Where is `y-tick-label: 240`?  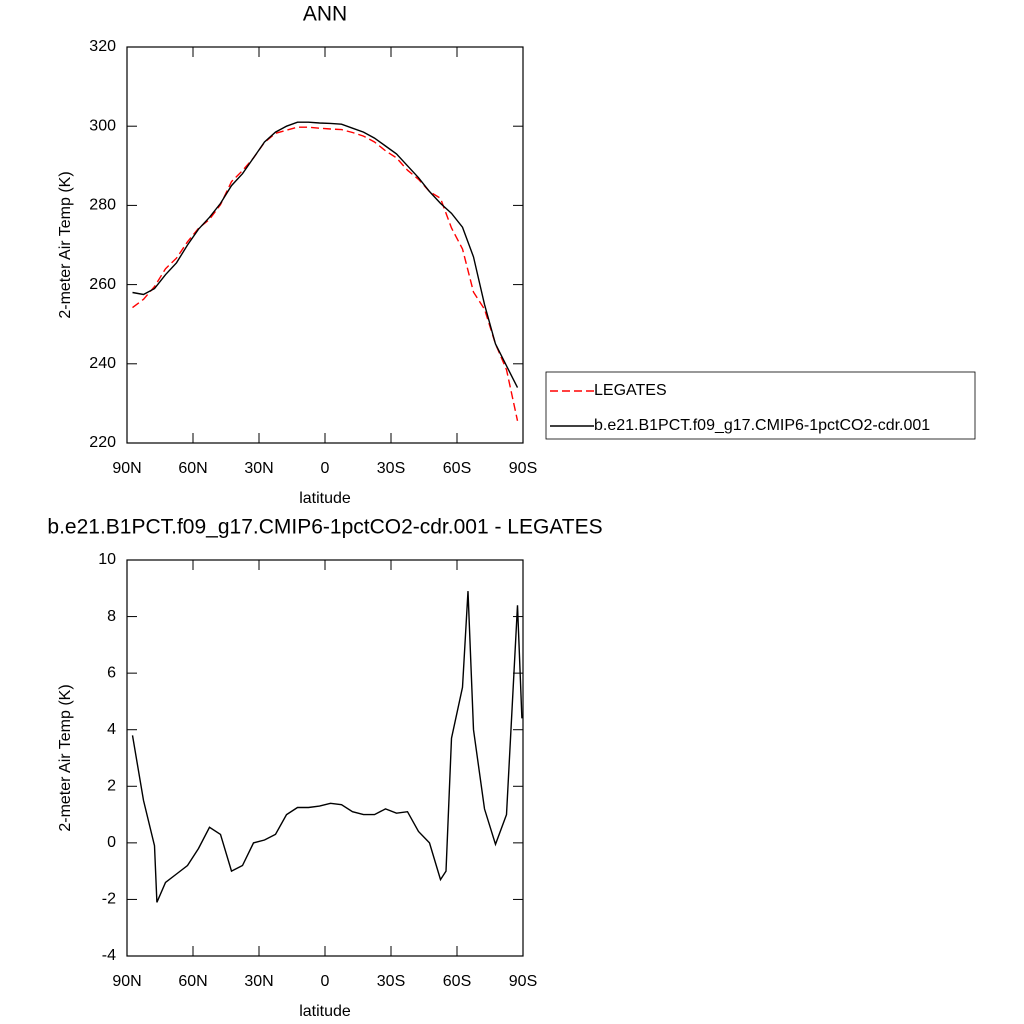
y-tick-label: 240 is located at coordinates (102, 363).